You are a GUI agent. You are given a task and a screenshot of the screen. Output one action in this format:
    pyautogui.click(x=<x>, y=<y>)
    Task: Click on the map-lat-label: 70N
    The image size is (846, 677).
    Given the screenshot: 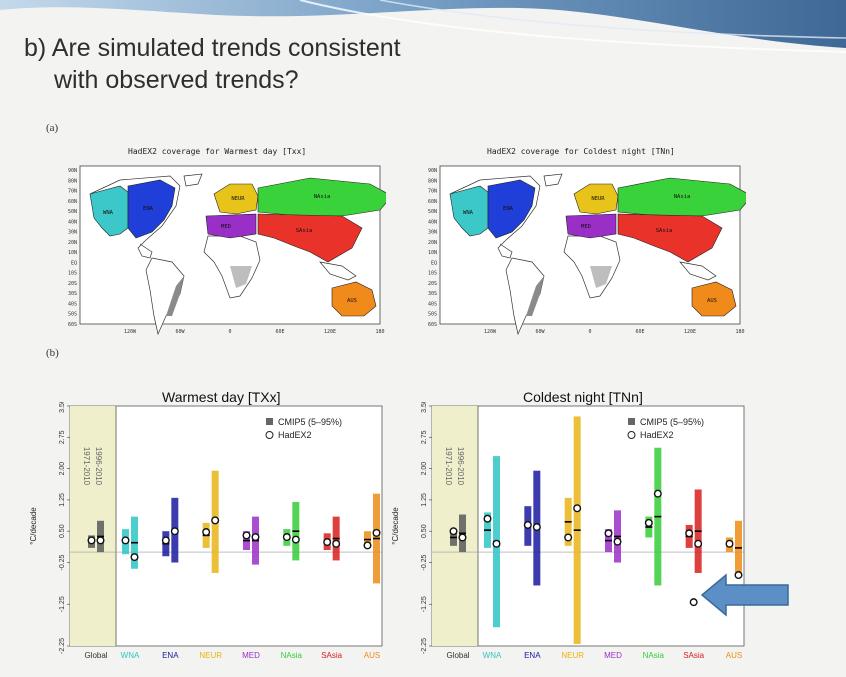 What is the action you would take?
    pyautogui.click(x=432, y=192)
    